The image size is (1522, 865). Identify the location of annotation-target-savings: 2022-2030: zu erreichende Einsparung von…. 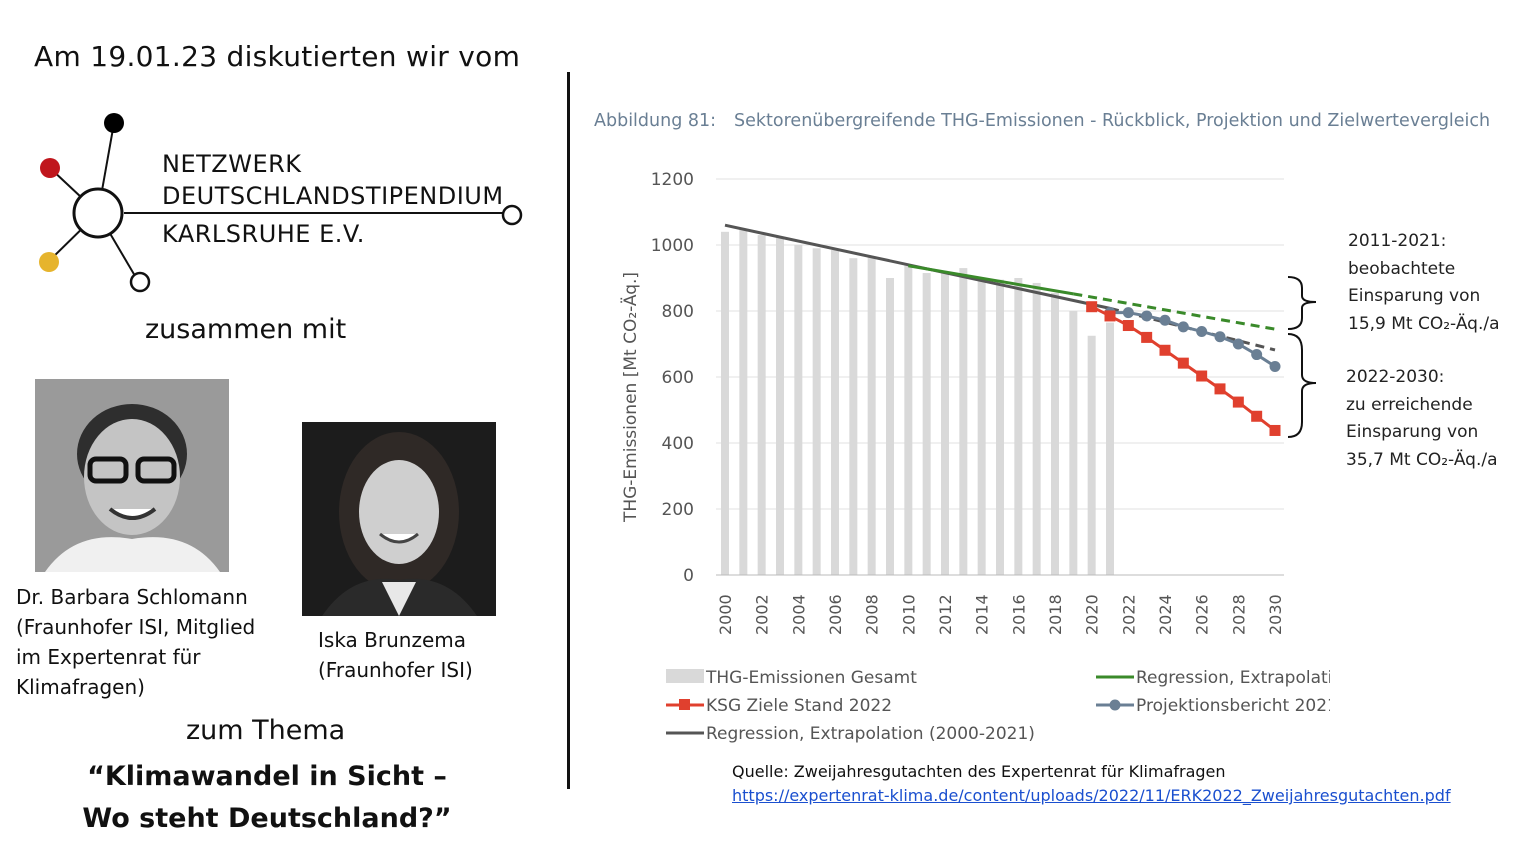
(1422, 419).